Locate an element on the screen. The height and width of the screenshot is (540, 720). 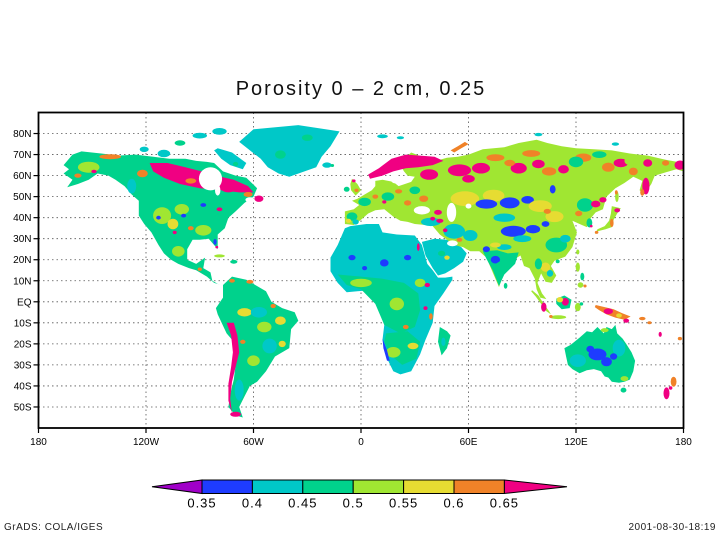
colorbar-above-arrow is located at coordinates (535, 487).